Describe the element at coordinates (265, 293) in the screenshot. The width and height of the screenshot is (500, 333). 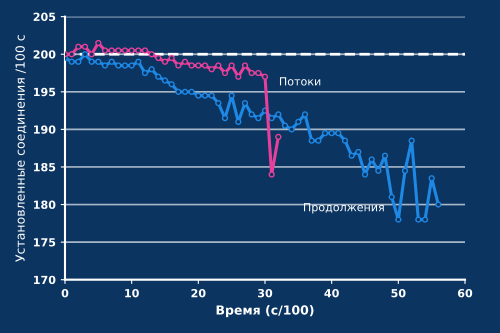
I see `x-tick-label: 30` at that location.